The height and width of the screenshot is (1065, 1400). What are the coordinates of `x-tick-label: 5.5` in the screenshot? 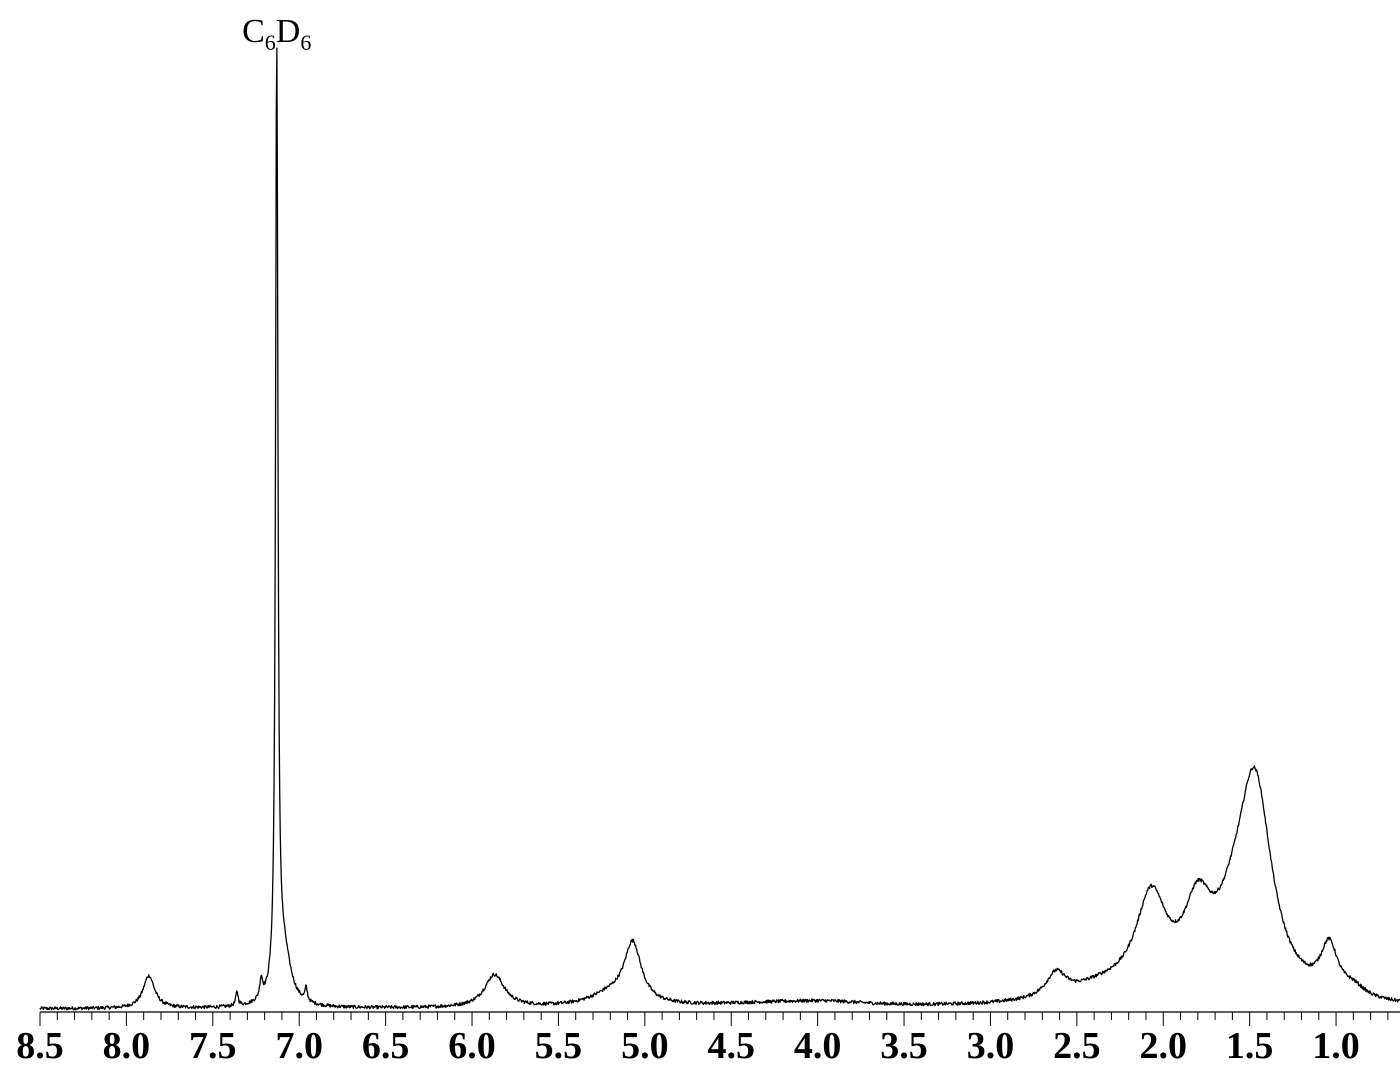 It's located at (559, 1045).